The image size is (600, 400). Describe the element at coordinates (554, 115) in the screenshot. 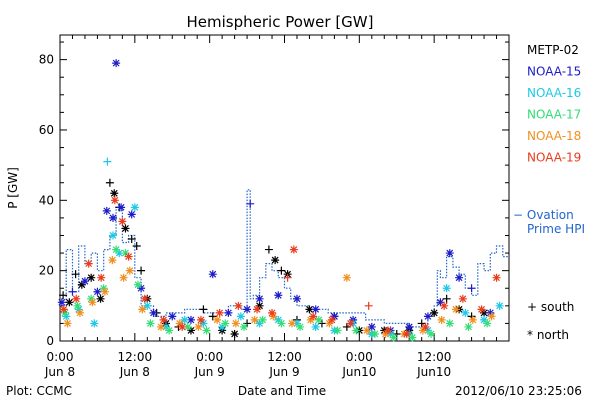

I see `legend-entry-noaa-17: NOAA-17` at that location.